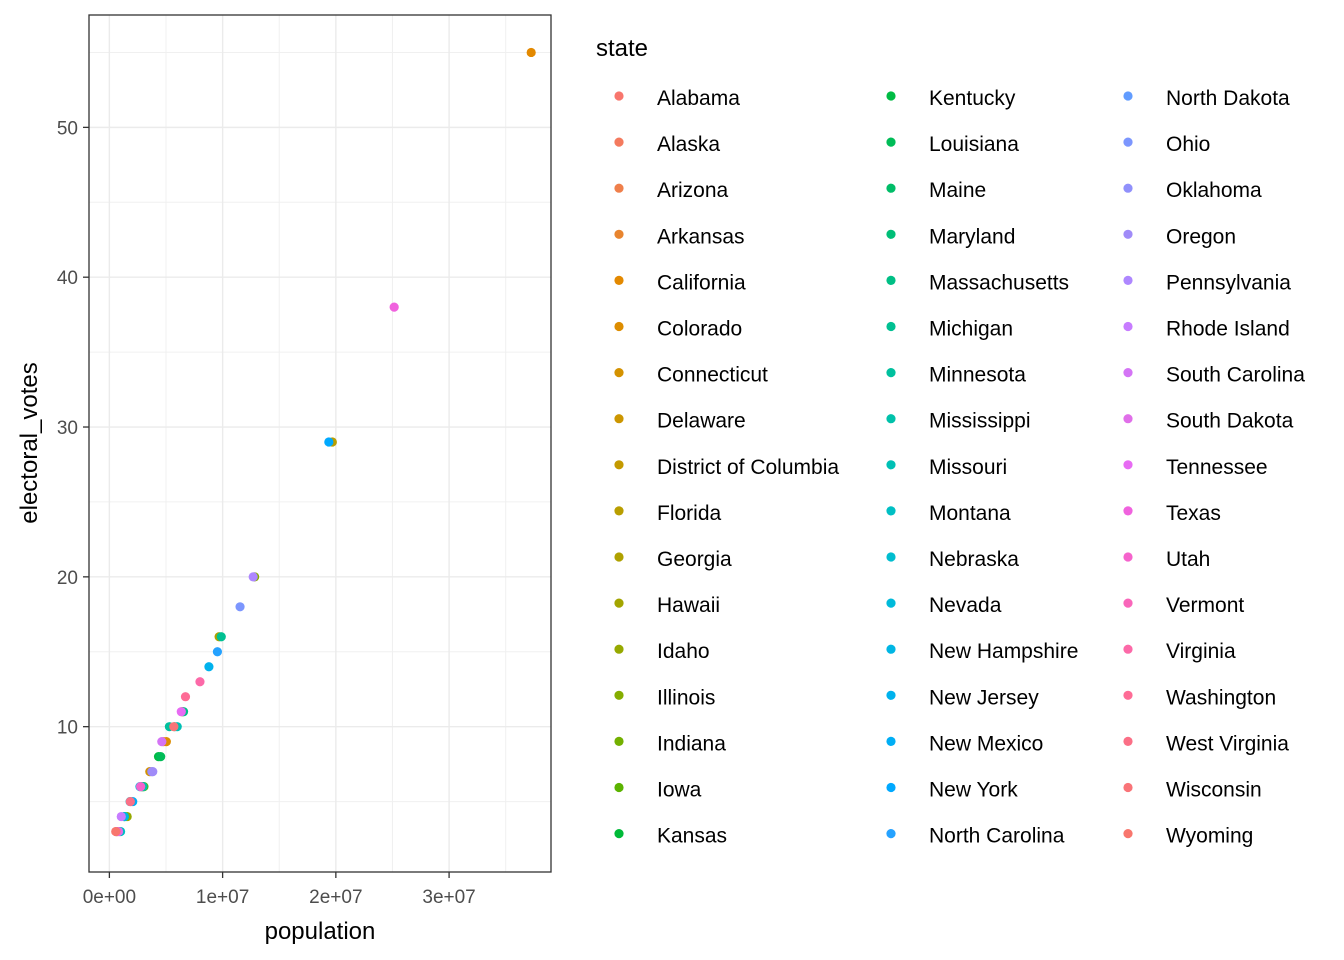 Image resolution: width=1344 pixels, height=960 pixels. Describe the element at coordinates (971, 329) in the screenshot. I see `legend-label: Michigan` at that location.